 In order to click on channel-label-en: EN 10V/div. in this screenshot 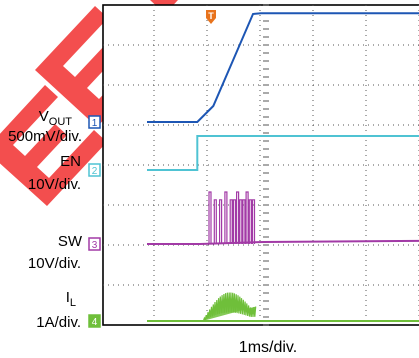, I will do `click(54, 173)`.